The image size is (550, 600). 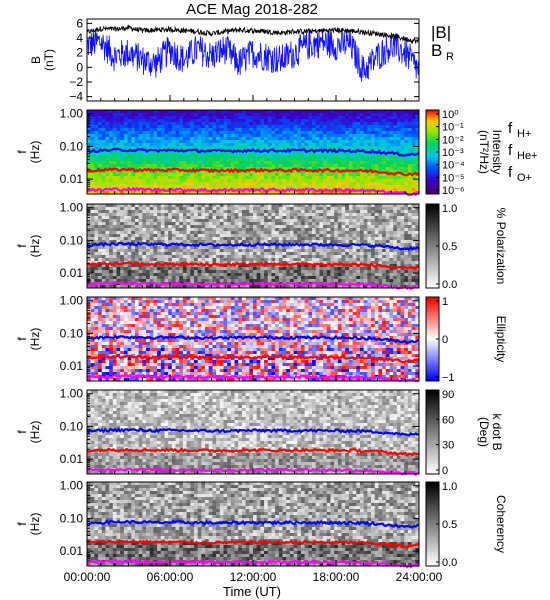 What do you see at coordinates (22, 246) in the screenshot?
I see `polarization-ylabel: f` at bounding box center [22, 246].